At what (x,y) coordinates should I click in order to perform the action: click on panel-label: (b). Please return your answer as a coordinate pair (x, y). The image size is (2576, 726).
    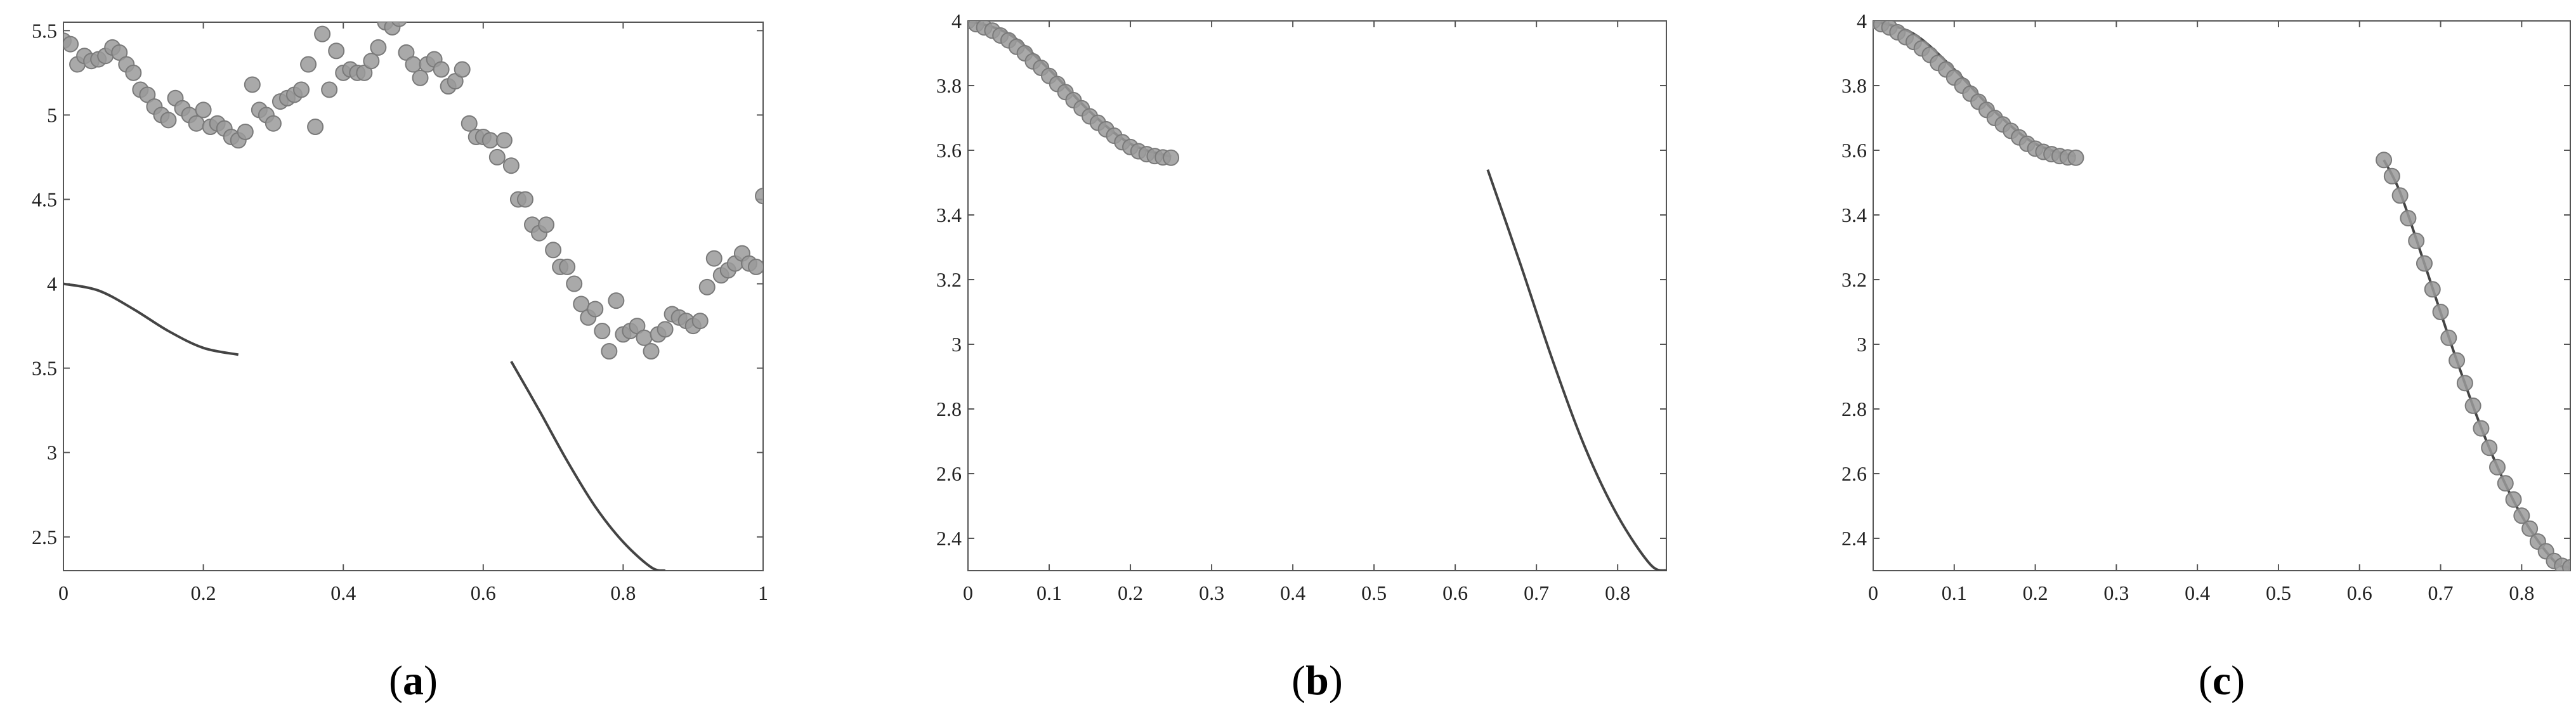
    Looking at the image, I should click on (1317, 681).